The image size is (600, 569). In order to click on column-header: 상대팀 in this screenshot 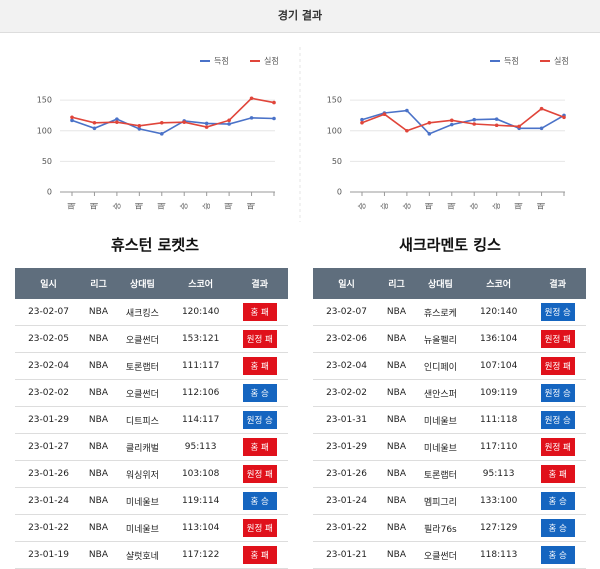, I will do `click(440, 283)`.